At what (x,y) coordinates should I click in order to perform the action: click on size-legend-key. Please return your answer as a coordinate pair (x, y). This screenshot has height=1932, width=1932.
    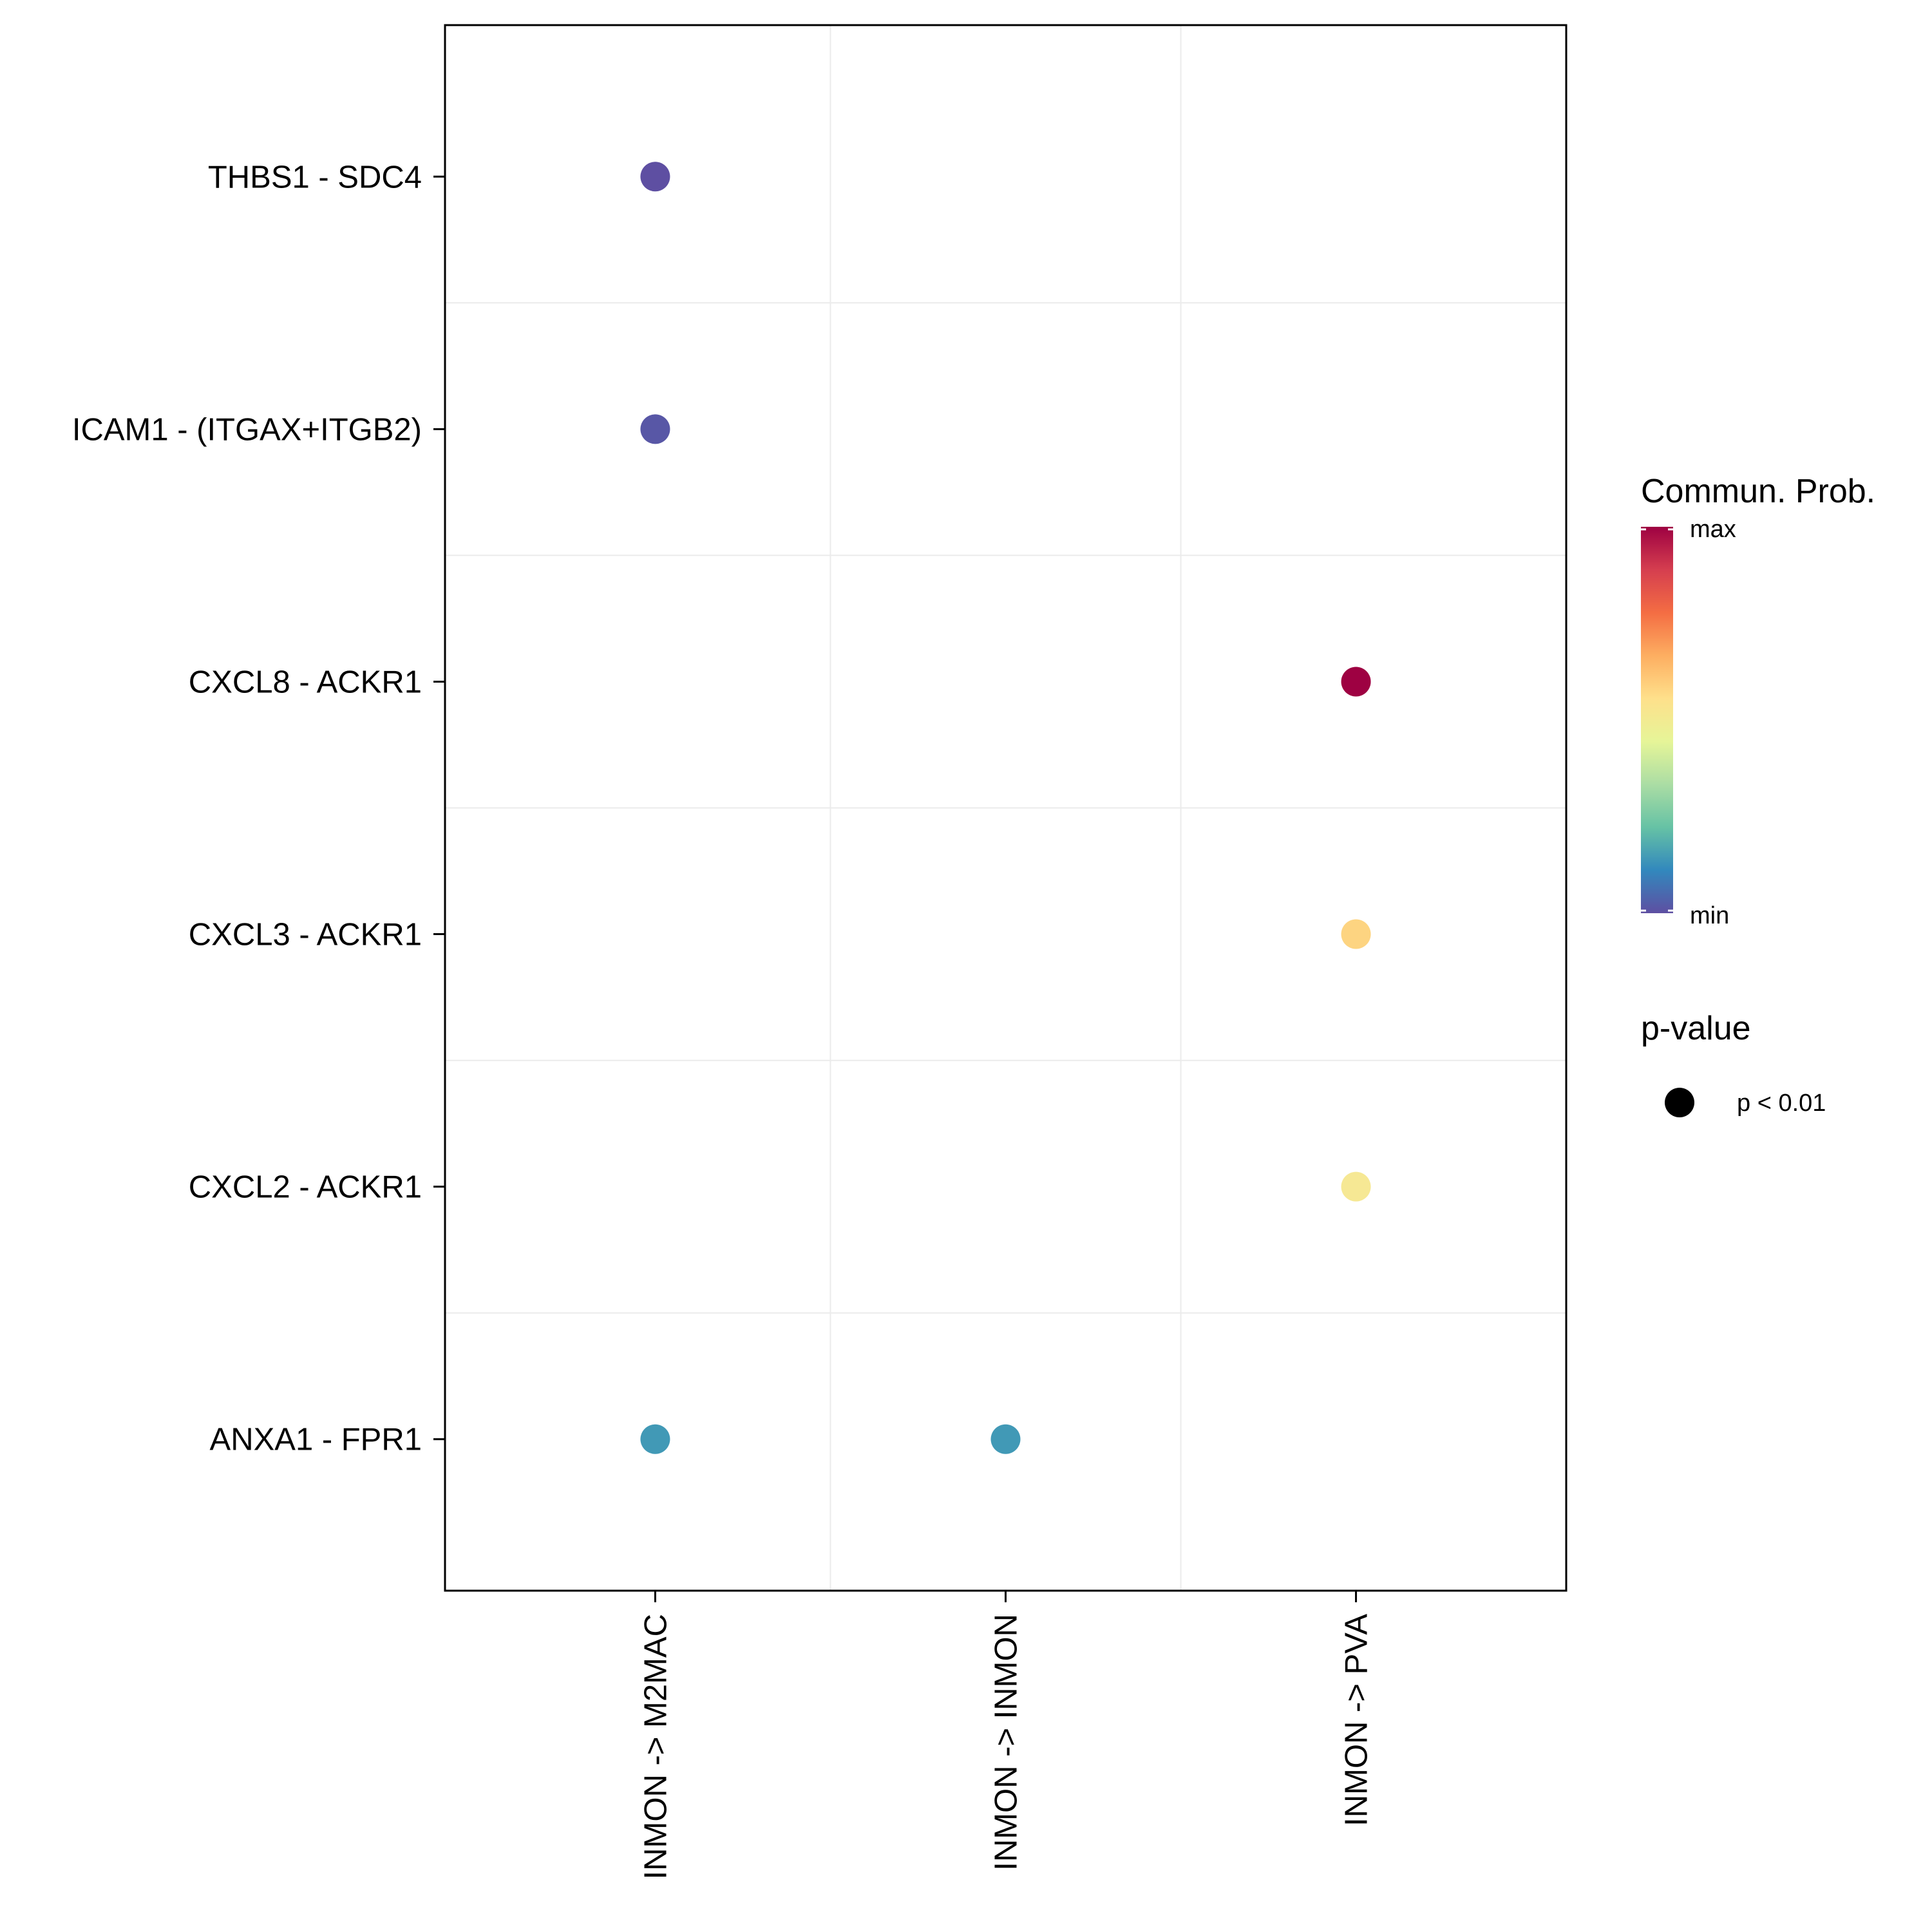
    Looking at the image, I should click on (1679, 1102).